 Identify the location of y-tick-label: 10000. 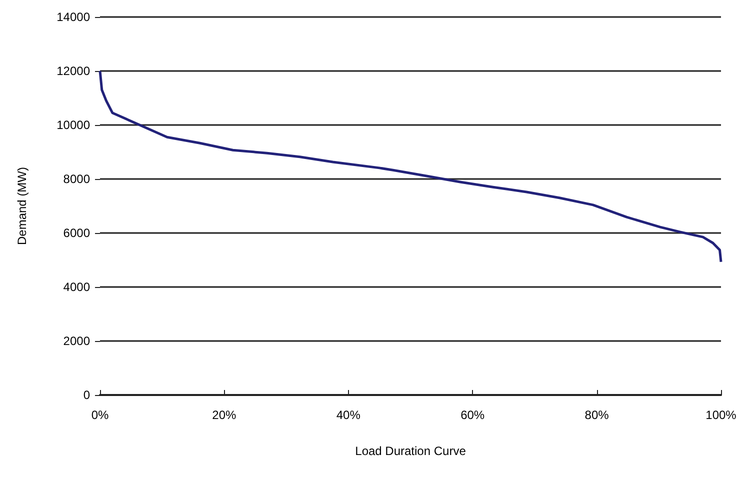
(73, 125).